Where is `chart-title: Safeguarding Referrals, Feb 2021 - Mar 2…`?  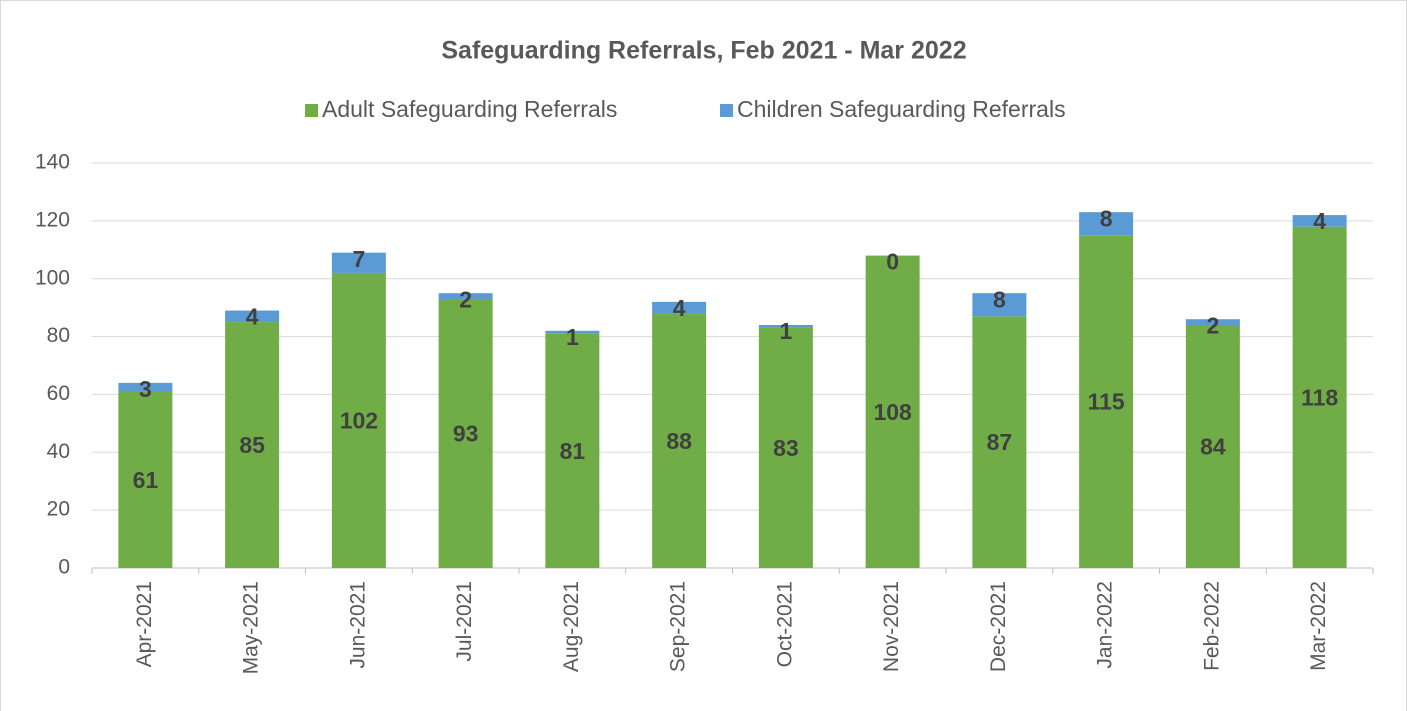
chart-title: Safeguarding Referrals, Feb 2021 - Mar 2… is located at coordinates (703, 51).